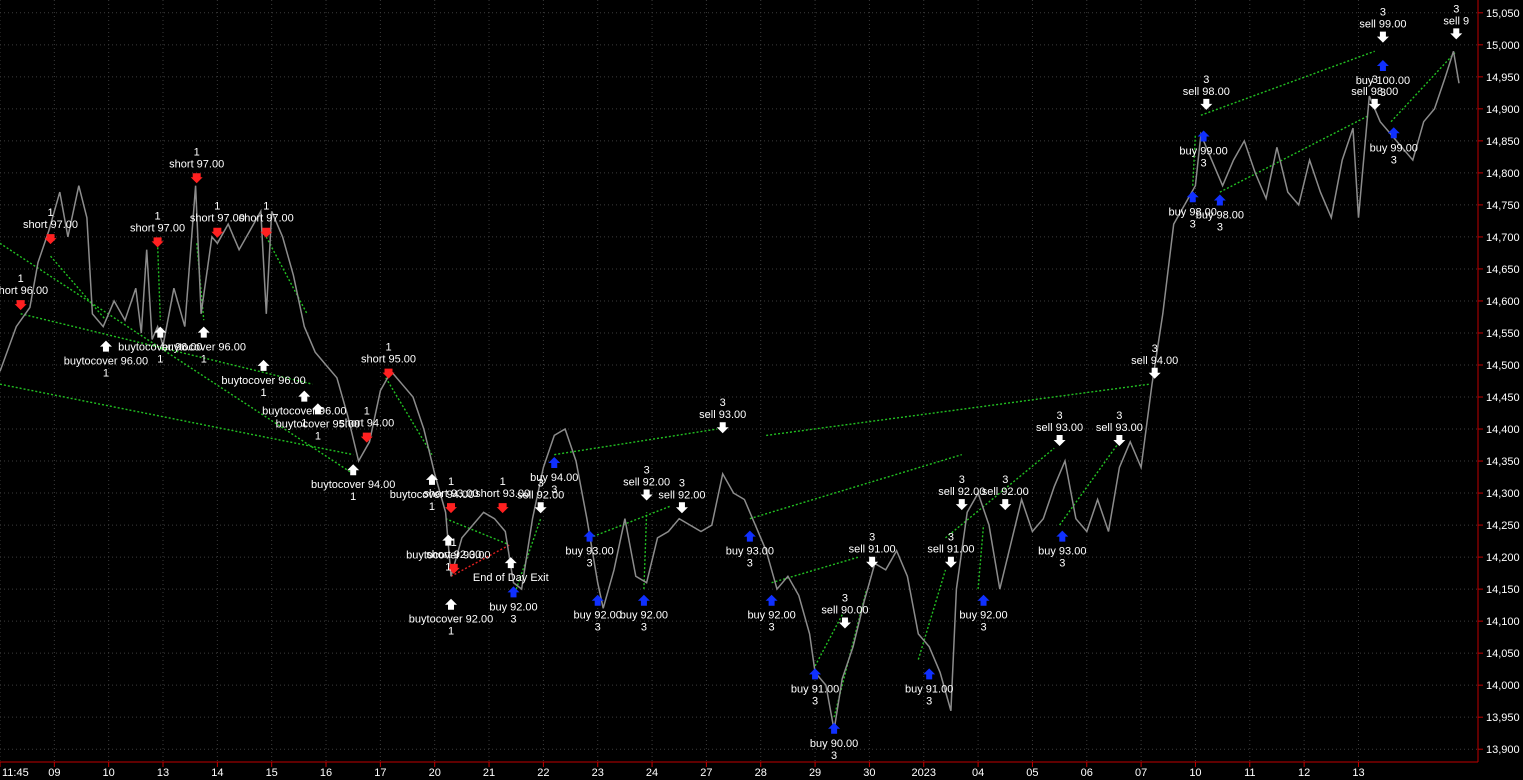  Describe the element at coordinates (54, 773) in the screenshot. I see `x-tick-label: 09` at that location.